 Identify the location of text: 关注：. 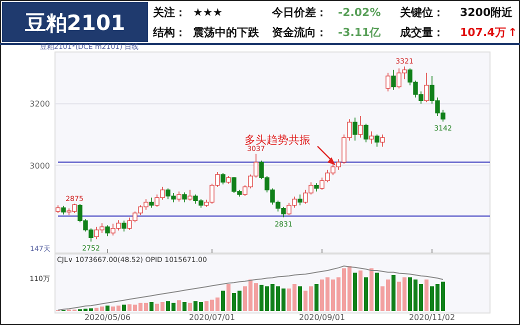
(169, 12).